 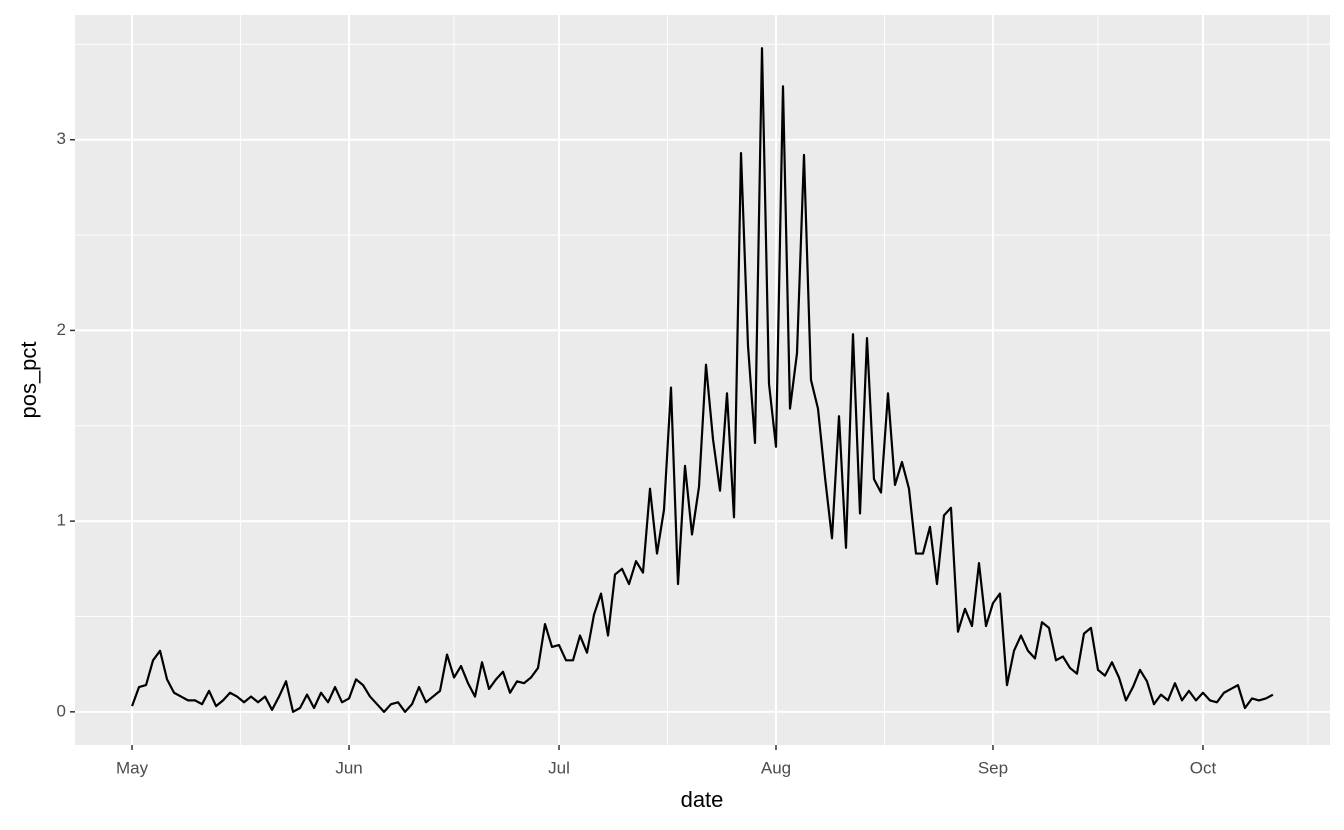 What do you see at coordinates (993, 767) in the screenshot?
I see `x-tick-label: Sep` at bounding box center [993, 767].